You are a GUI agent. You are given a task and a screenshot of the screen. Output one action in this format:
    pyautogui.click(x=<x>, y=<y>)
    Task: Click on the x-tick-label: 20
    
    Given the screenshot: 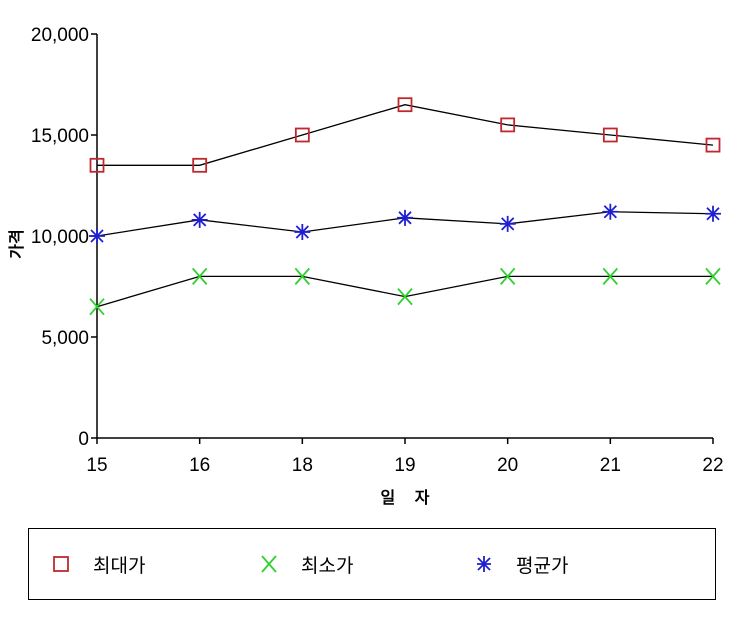 What is the action you would take?
    pyautogui.click(x=507, y=465)
    